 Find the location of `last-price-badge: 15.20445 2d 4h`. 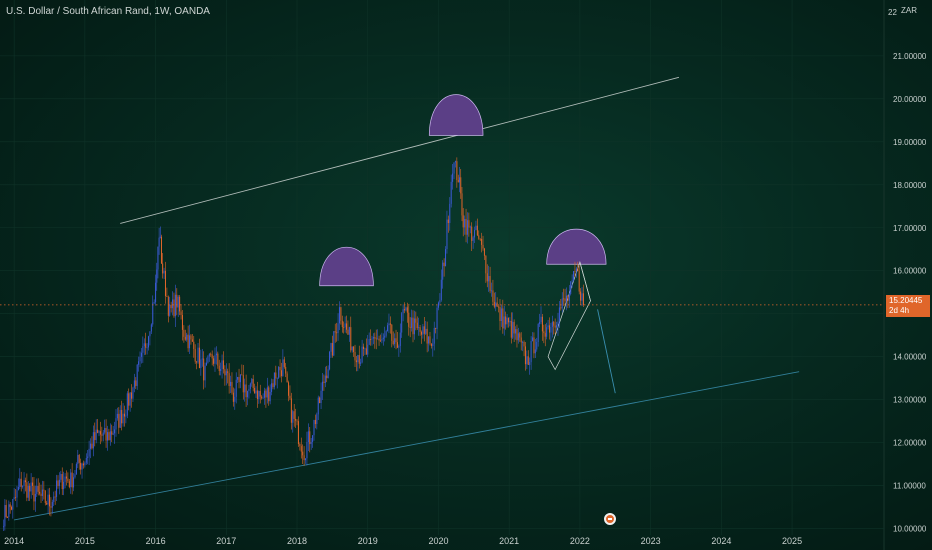

last-price-badge: 15.20445 2d 4h is located at coordinates (908, 306).